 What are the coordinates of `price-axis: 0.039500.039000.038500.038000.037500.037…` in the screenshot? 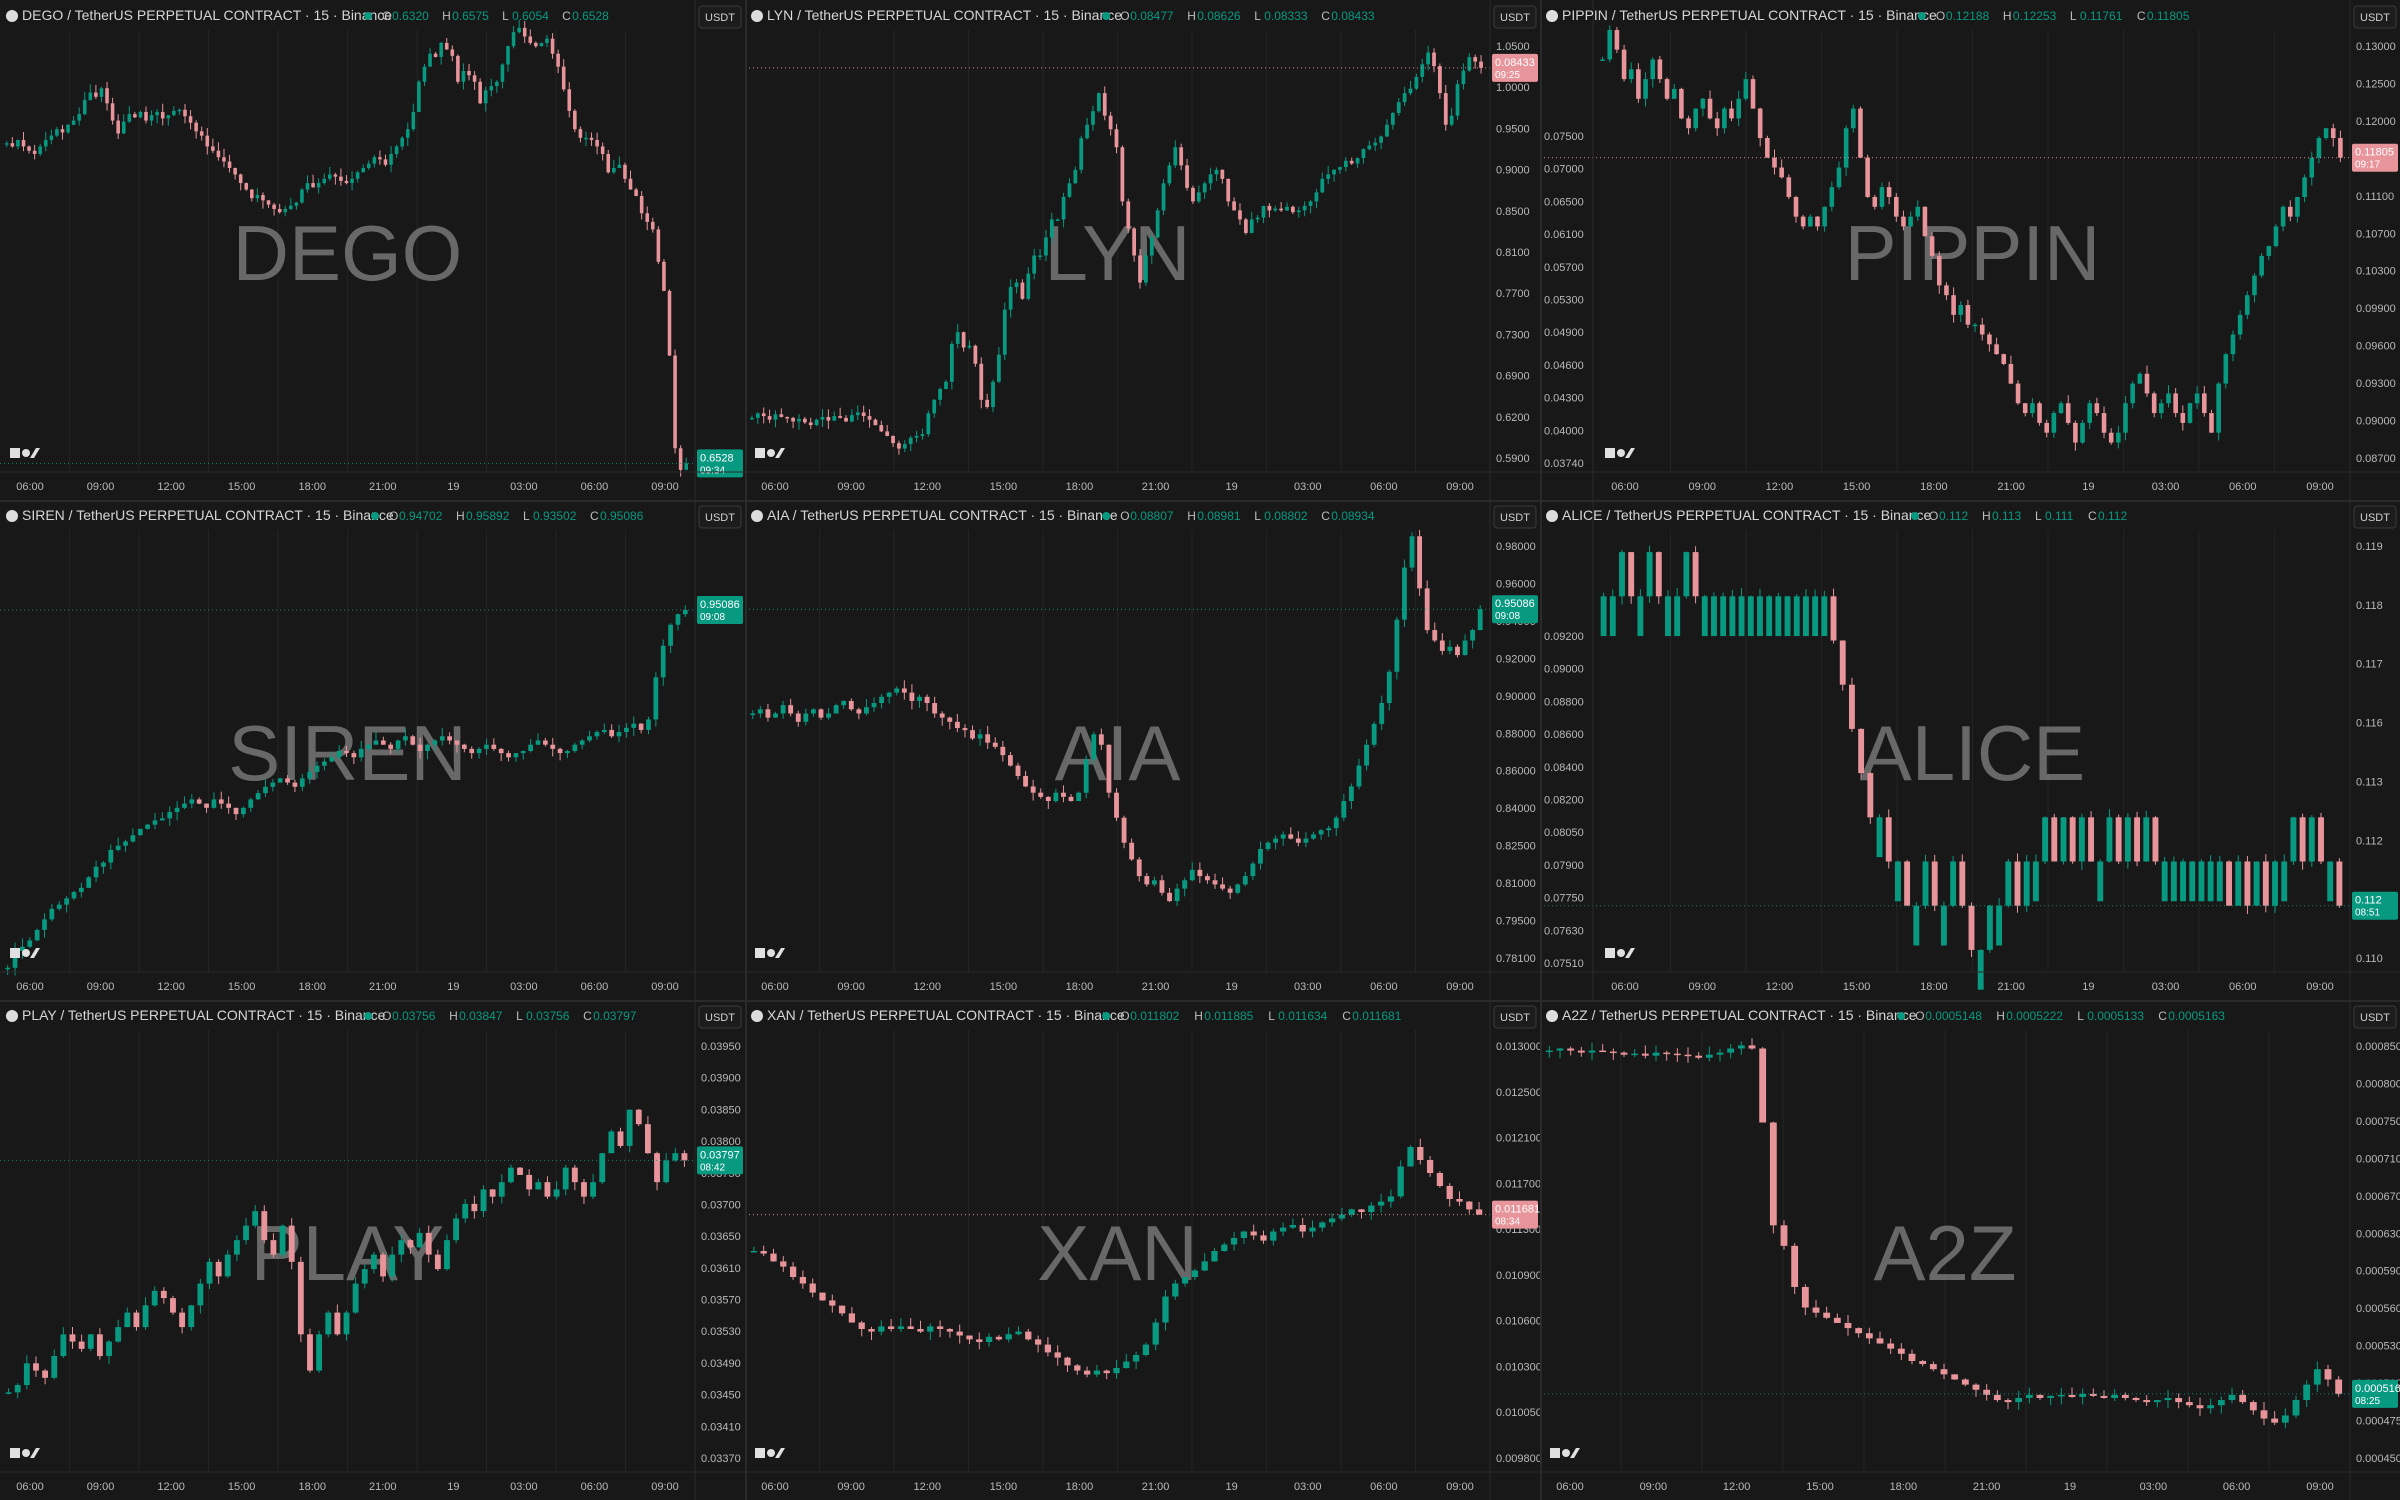 It's located at (717, 1250).